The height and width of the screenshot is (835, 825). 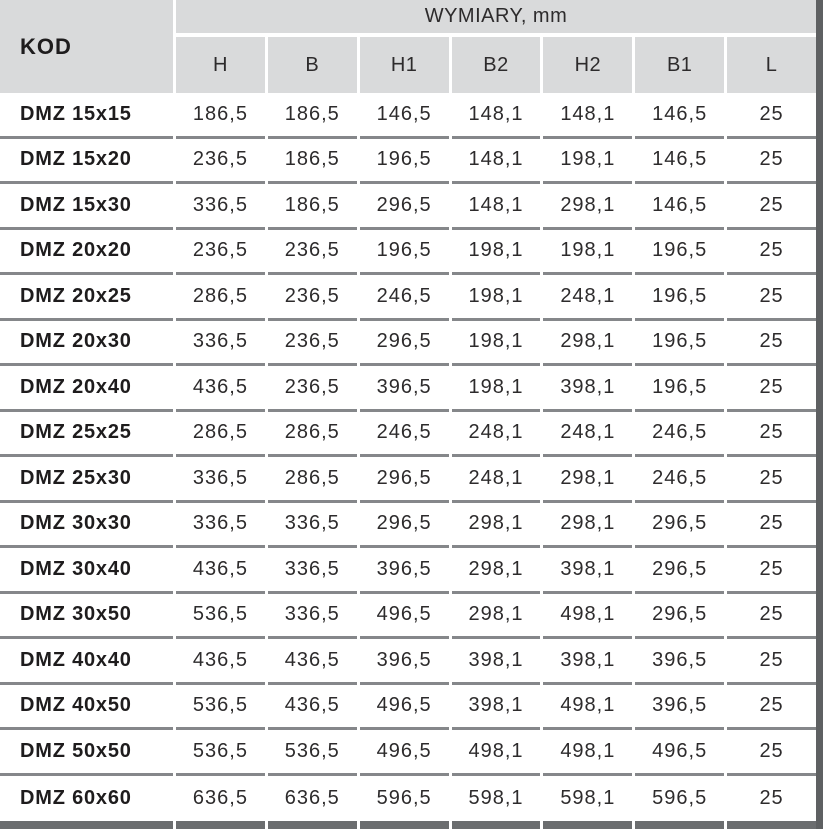 I want to click on column-header: H1, so click(x=404, y=65).